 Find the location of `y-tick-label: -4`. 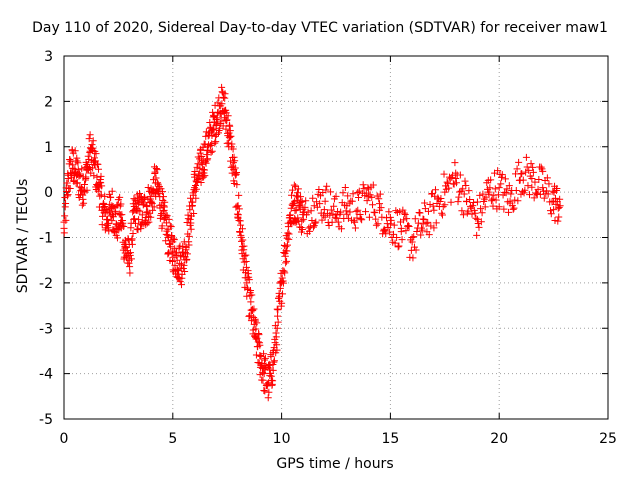

y-tick-label: -4 is located at coordinates (46, 375).